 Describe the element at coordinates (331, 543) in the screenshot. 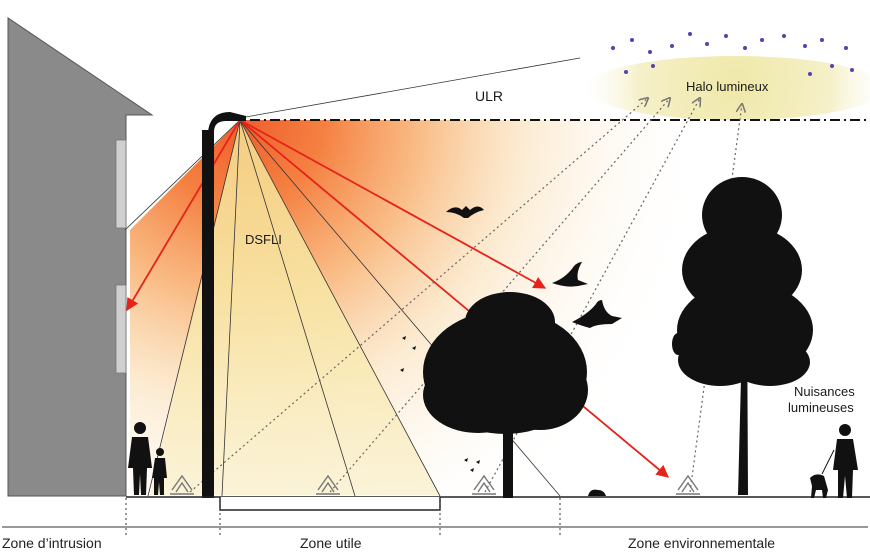

I see `zone-utile-label: Zone utile` at that location.